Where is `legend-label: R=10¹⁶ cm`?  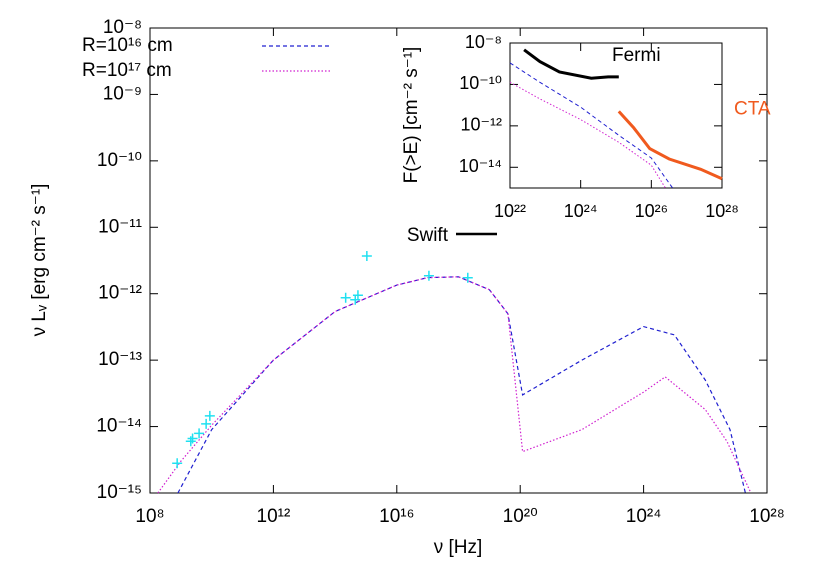 legend-label: R=10¹⁶ cm is located at coordinates (127, 45).